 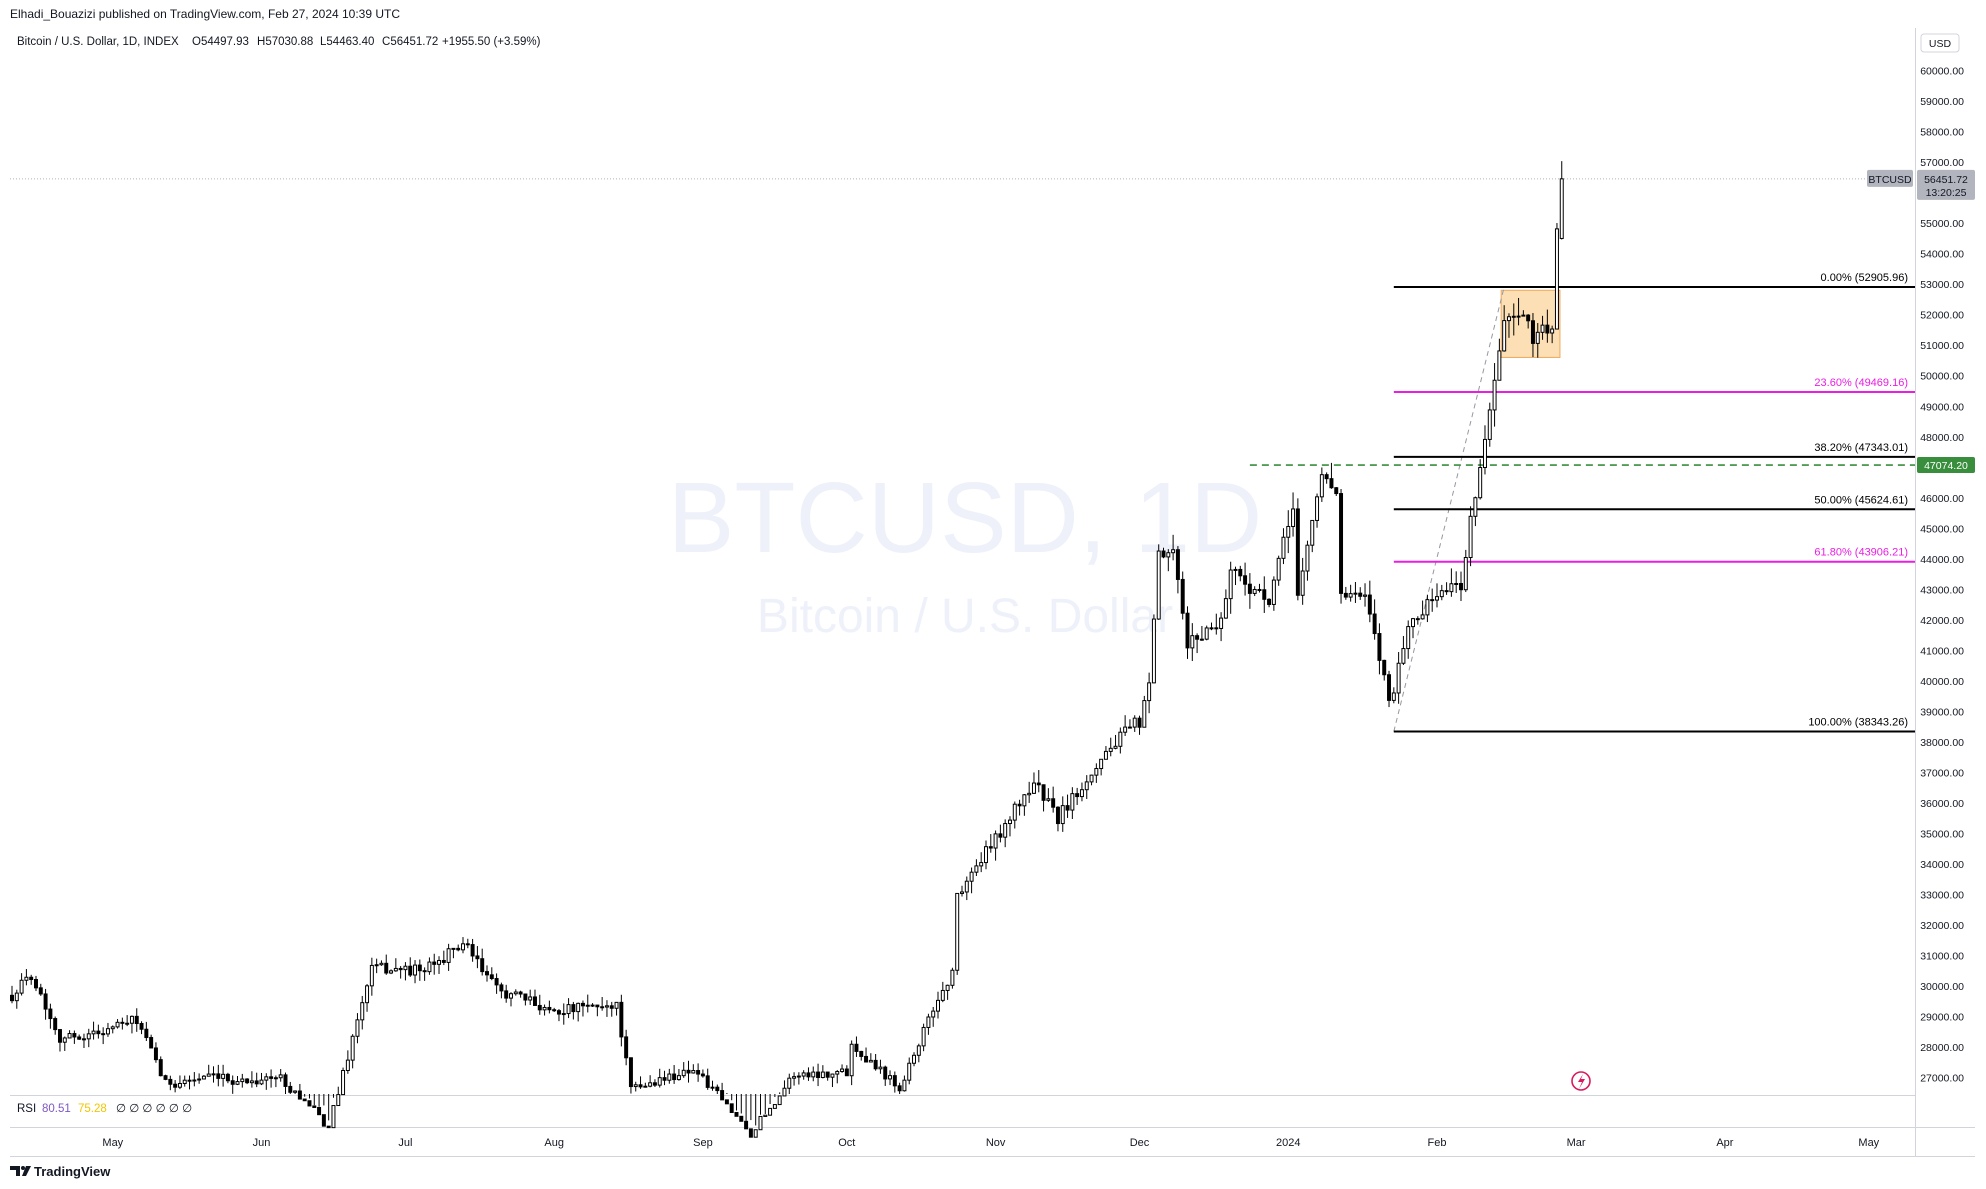 I want to click on currency-button-bg, so click(x=1940, y=43).